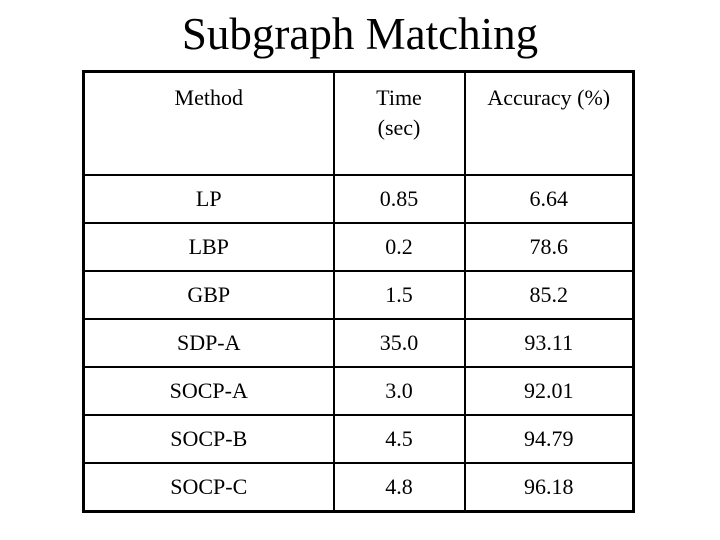 The height and width of the screenshot is (540, 720). I want to click on column-header-time: Time (sec), so click(399, 123).